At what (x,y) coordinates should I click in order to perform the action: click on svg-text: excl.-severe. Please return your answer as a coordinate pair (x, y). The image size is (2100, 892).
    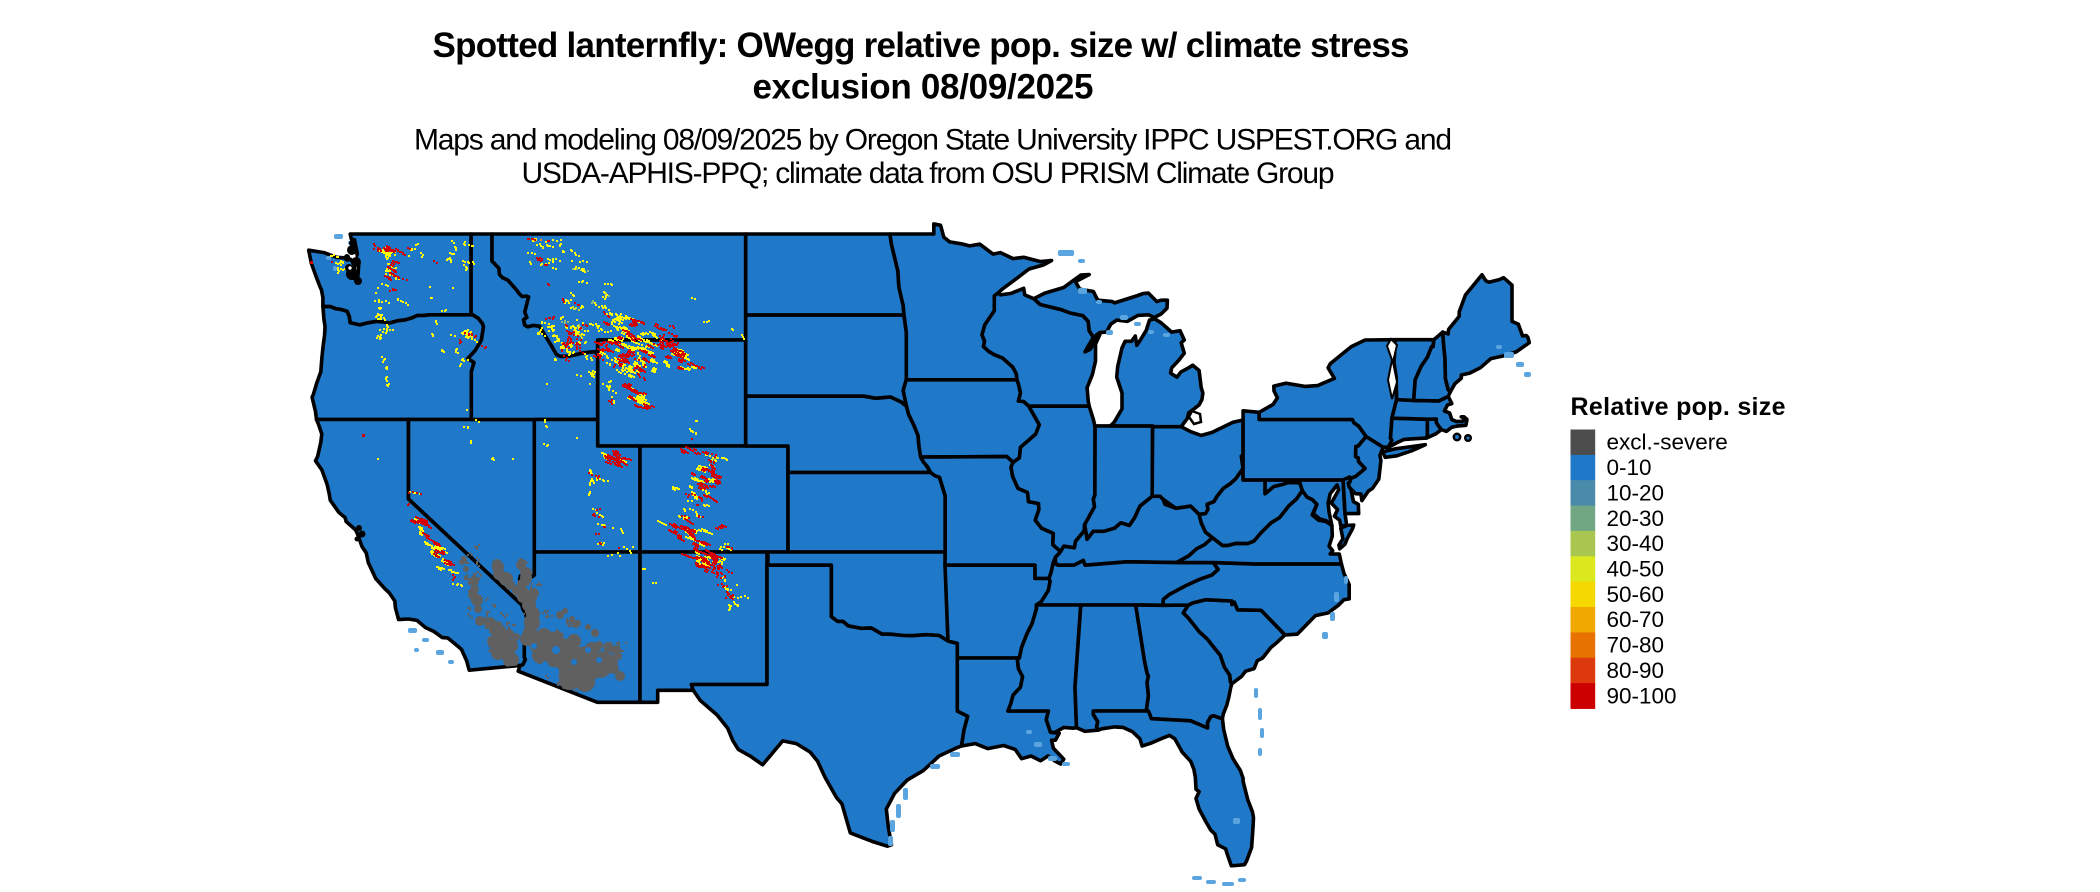
    Looking at the image, I should click on (1667, 442).